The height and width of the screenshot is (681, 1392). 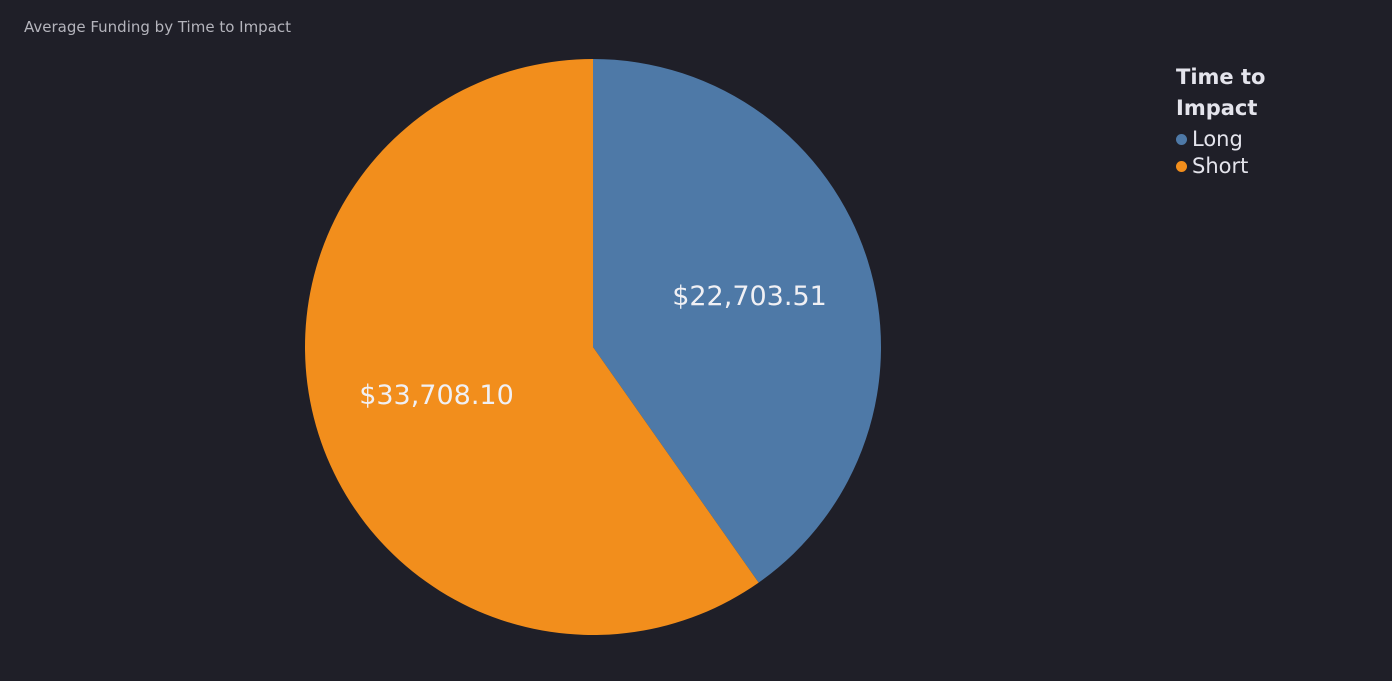 I want to click on legend: Time to Impact Long Short, so click(x=1231, y=121).